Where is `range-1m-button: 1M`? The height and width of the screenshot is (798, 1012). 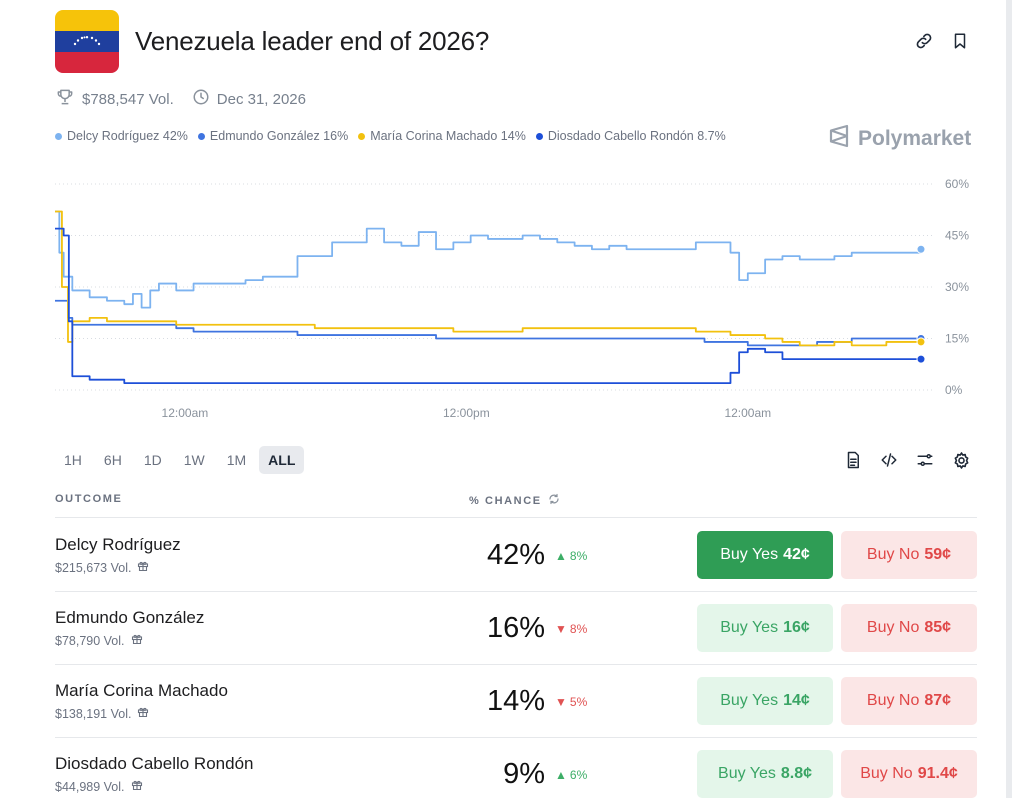
range-1m-button: 1M is located at coordinates (236, 460).